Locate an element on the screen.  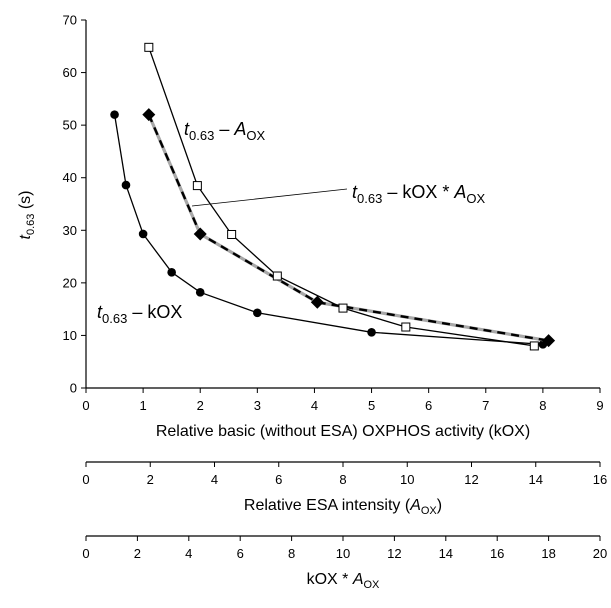
y-tick-label: 60 is located at coordinates (70, 72).